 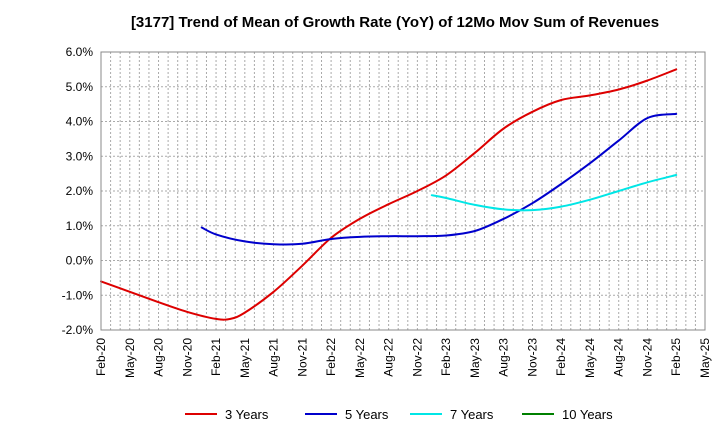 I want to click on y-tick-label: 5.0%, so click(x=80, y=87).